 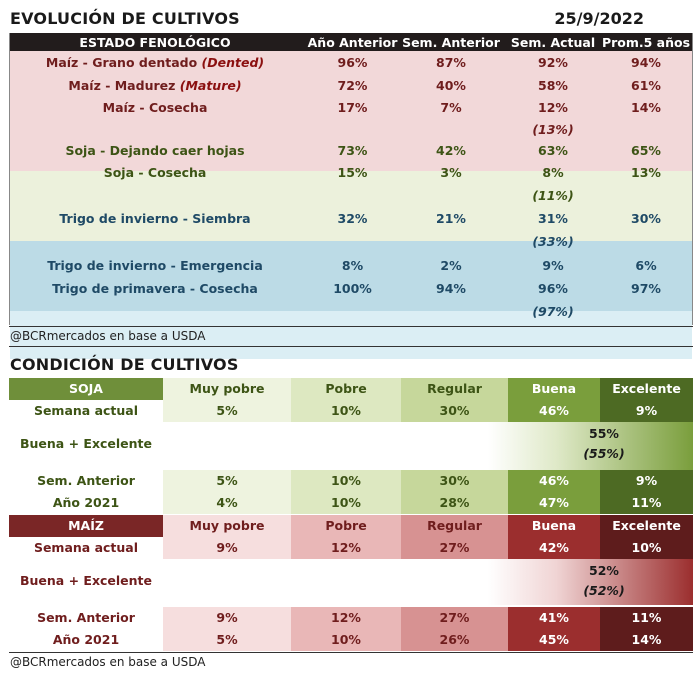 I want to click on buena-value: 42%, so click(x=554, y=548).